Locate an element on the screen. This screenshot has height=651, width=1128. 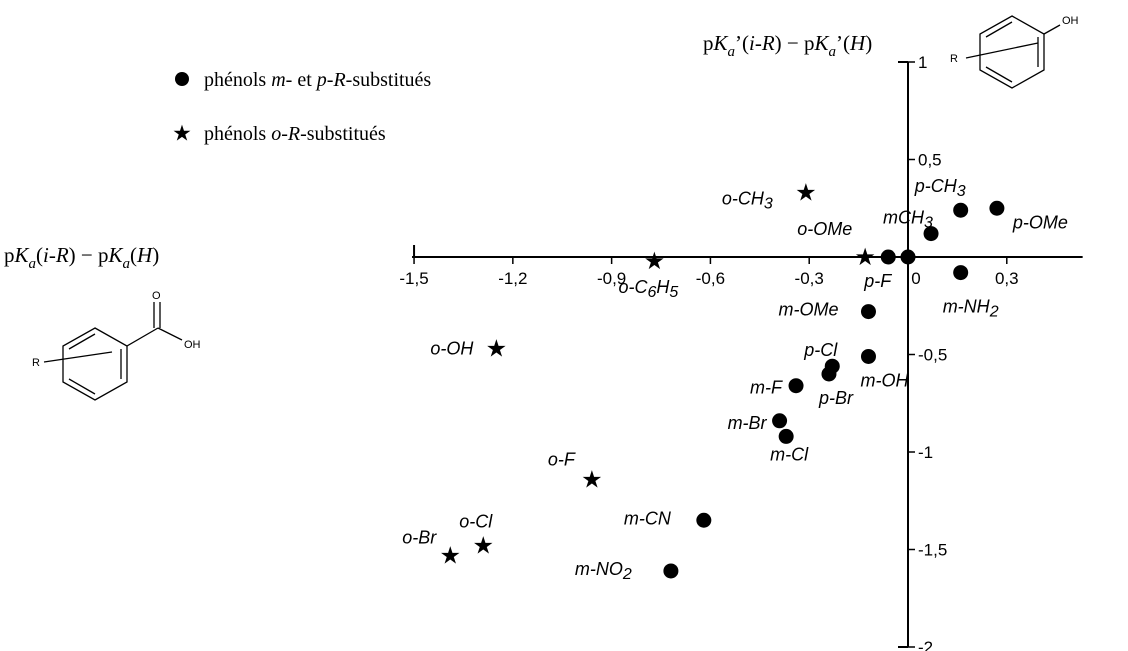
point-label: o-Br is located at coordinates (419, 537).